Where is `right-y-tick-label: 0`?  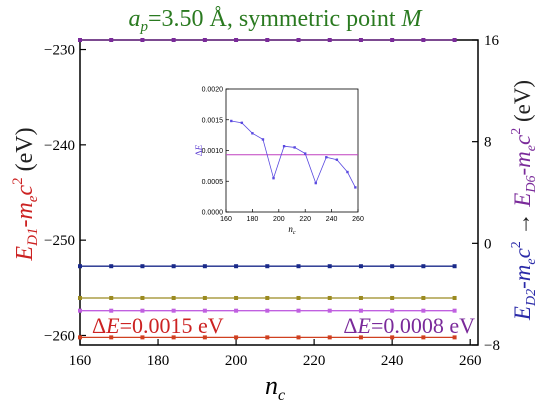
right-y-tick-label: 0 is located at coordinates (488, 244).